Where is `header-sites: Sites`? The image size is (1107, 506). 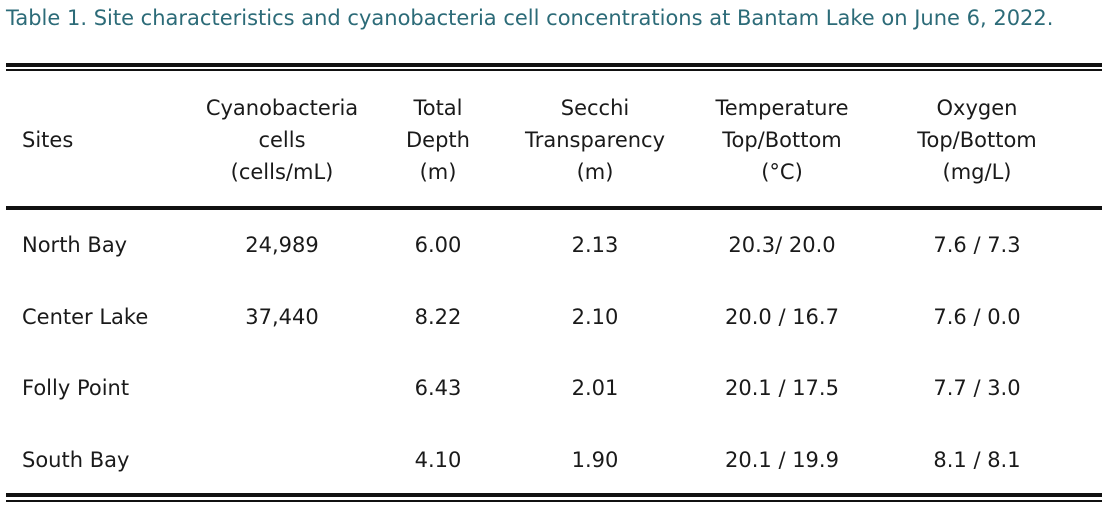 header-sites: Sites is located at coordinates (47, 140).